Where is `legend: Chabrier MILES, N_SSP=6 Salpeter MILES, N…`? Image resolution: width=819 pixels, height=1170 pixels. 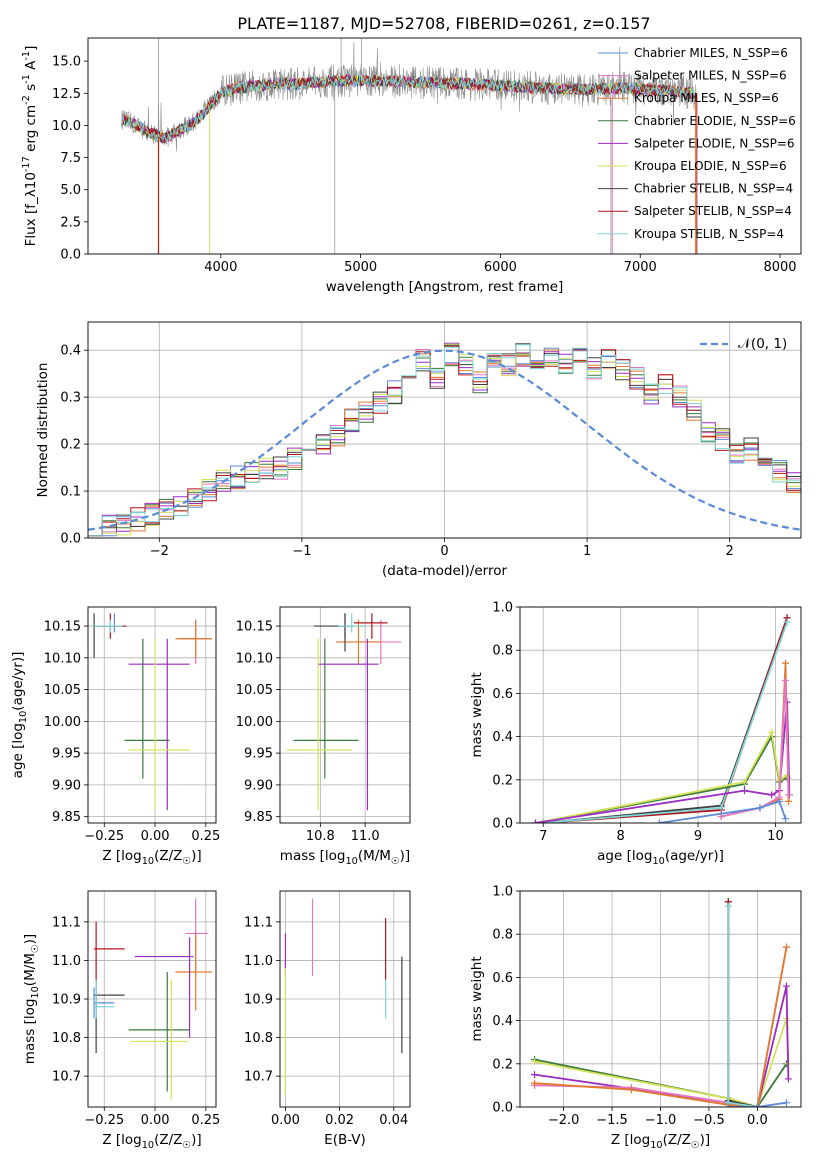
legend: Chabrier MILES, N_SSP=6 Salpeter MILES, N… is located at coordinates (697, 143).